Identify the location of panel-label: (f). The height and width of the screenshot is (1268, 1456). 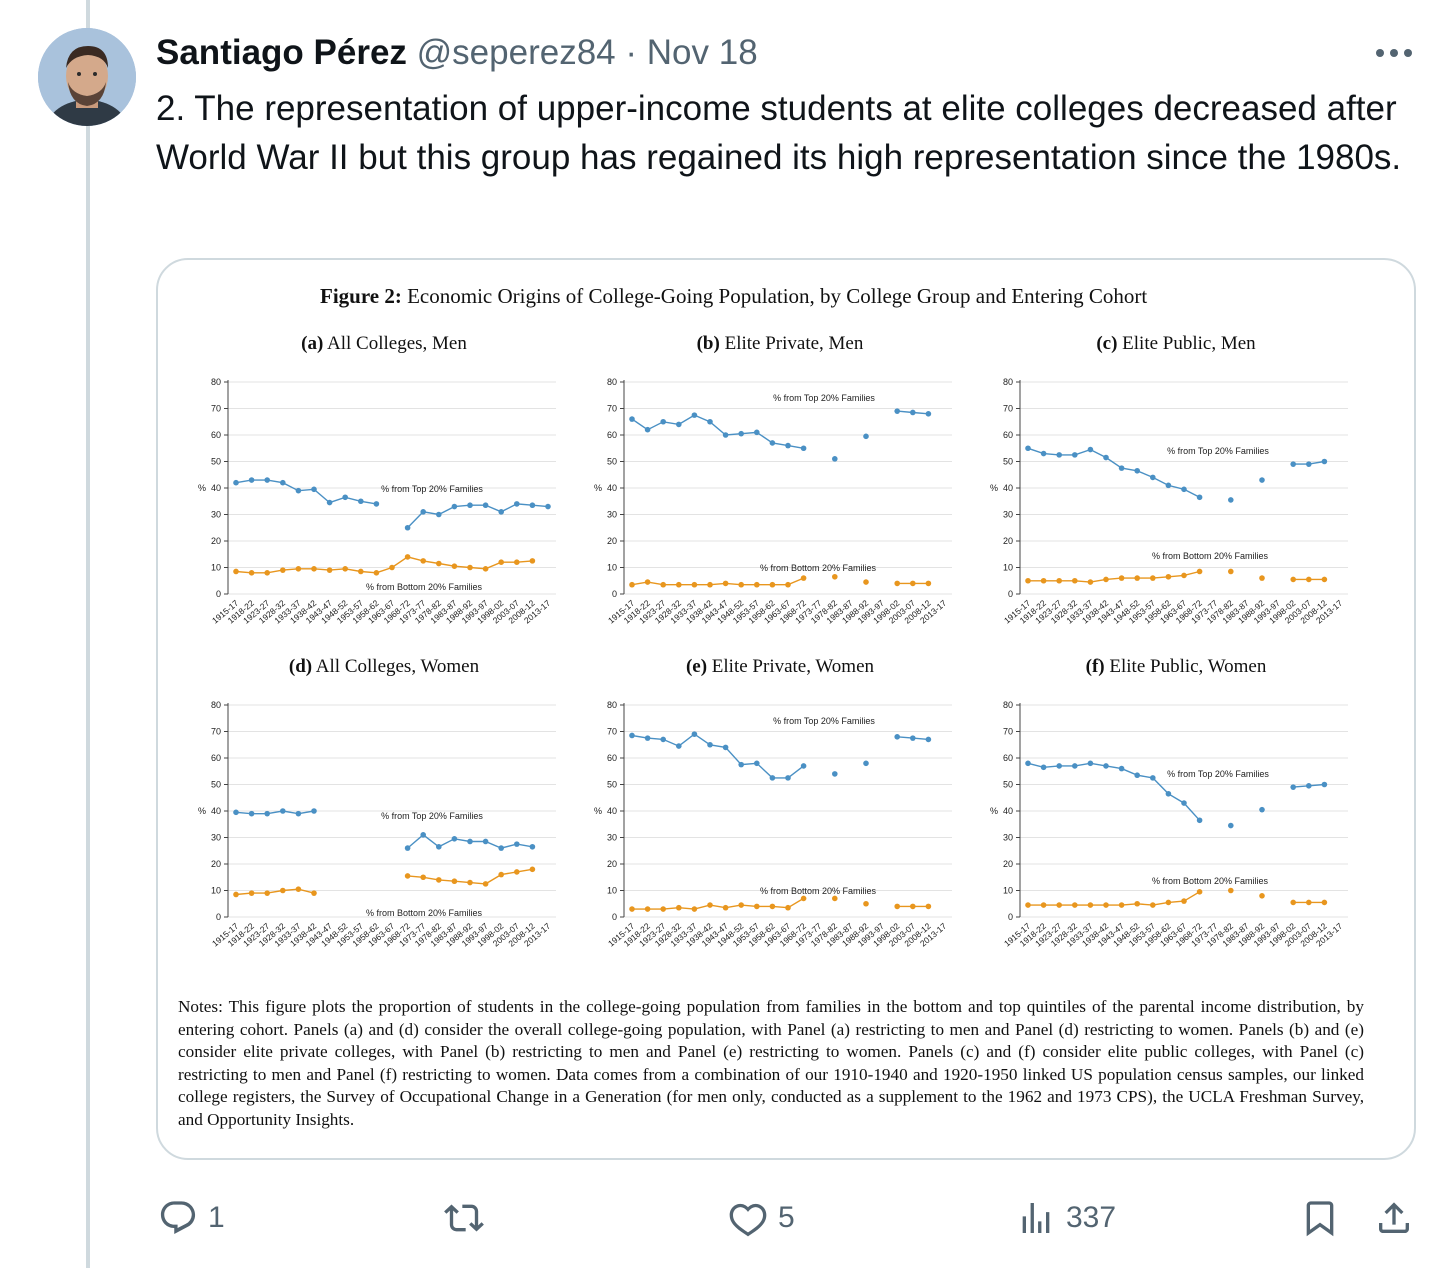
(1095, 666).